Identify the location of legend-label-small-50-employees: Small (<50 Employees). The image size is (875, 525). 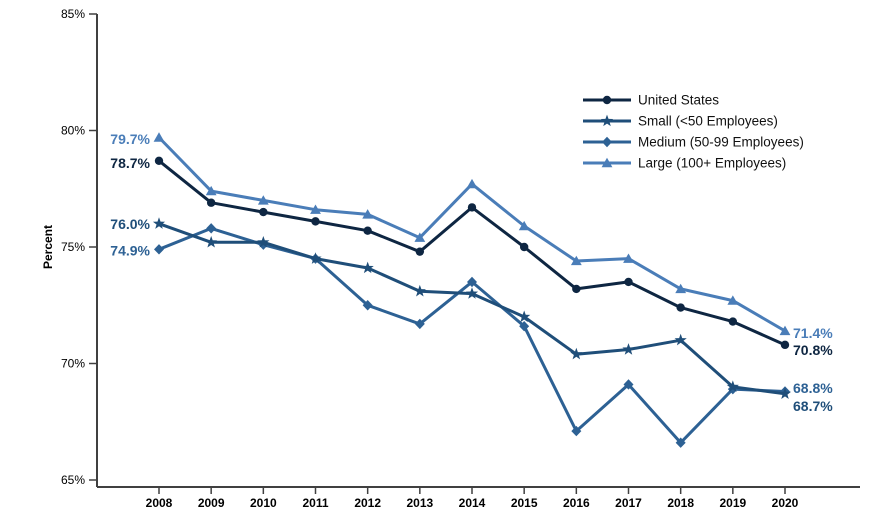
(708, 121).